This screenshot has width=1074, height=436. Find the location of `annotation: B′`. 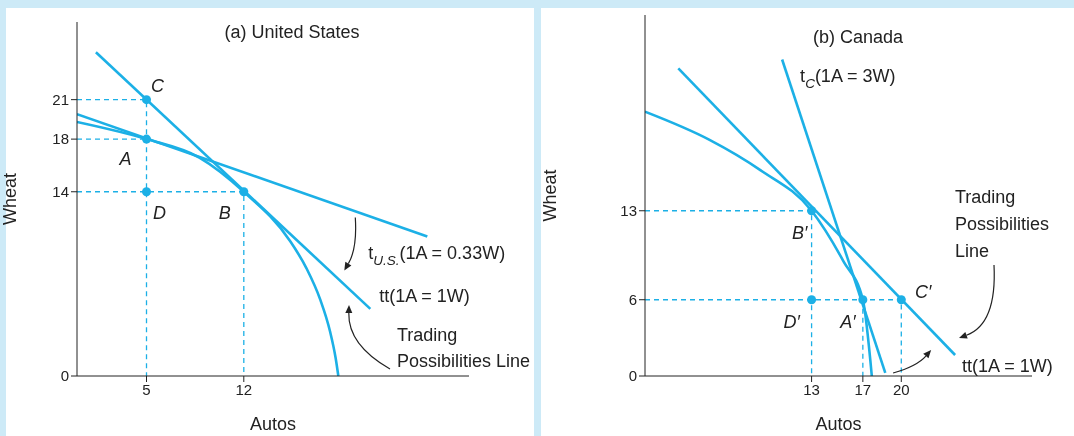

annotation: B′ is located at coordinates (799, 232).